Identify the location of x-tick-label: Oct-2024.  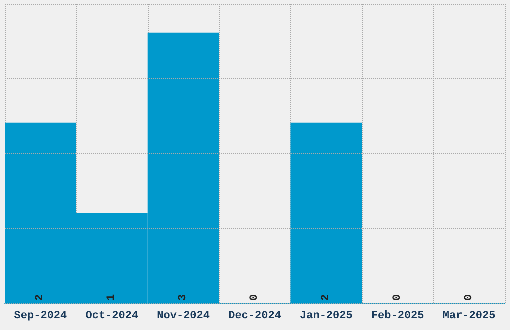
(112, 316).